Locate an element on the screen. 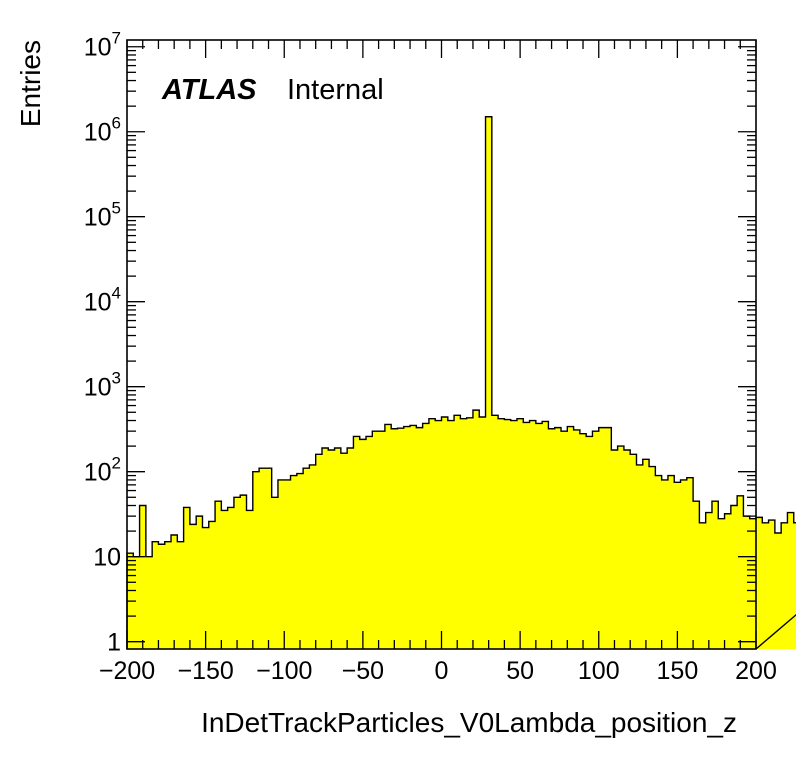  x-tick-label: −200 is located at coordinates (127, 671).